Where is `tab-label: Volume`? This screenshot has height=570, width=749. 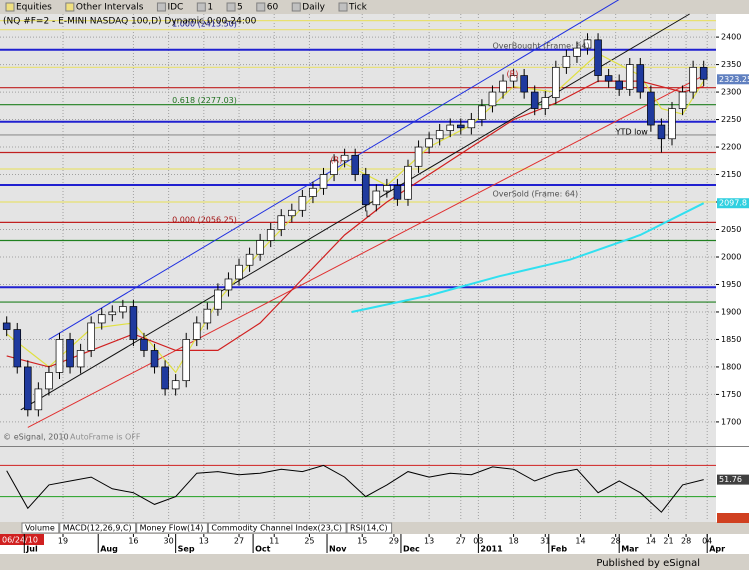
tab-label: Volume is located at coordinates (40, 528).